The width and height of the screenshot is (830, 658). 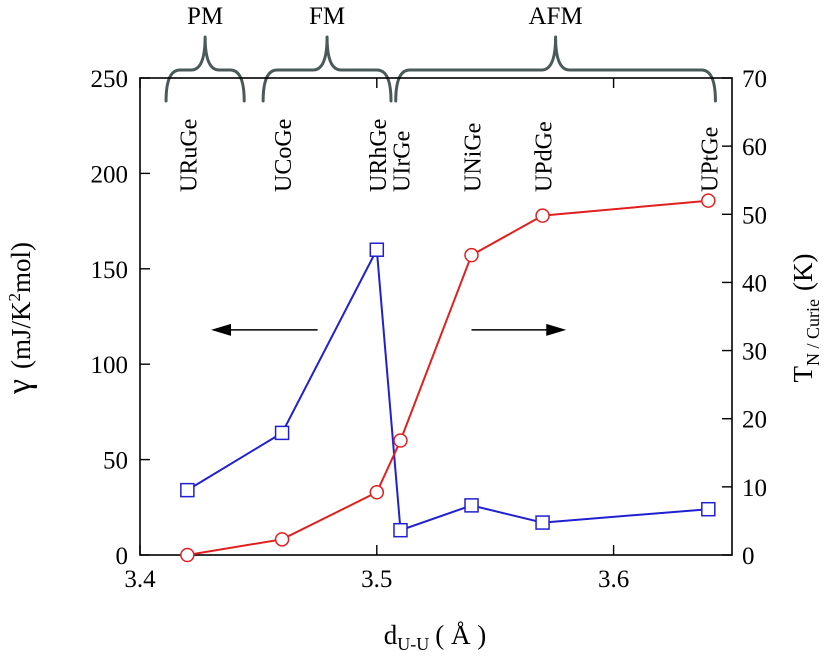 What do you see at coordinates (754, 79) in the screenshot?
I see `y-right-tick-label: 70` at bounding box center [754, 79].